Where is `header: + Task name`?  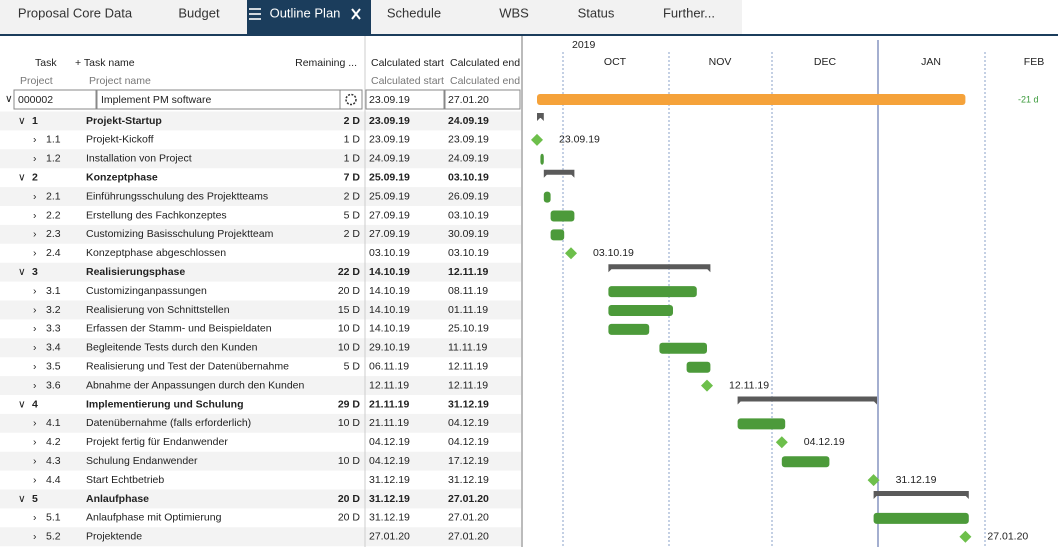 header: + Task name is located at coordinates (105, 63).